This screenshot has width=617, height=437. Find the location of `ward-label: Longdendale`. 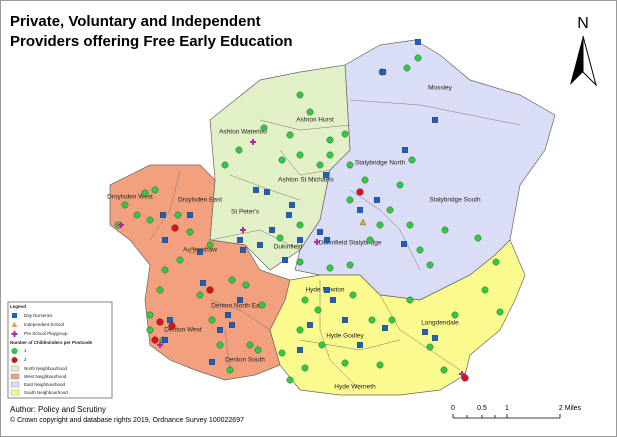

ward-label: Longdendale is located at coordinates (440, 323).